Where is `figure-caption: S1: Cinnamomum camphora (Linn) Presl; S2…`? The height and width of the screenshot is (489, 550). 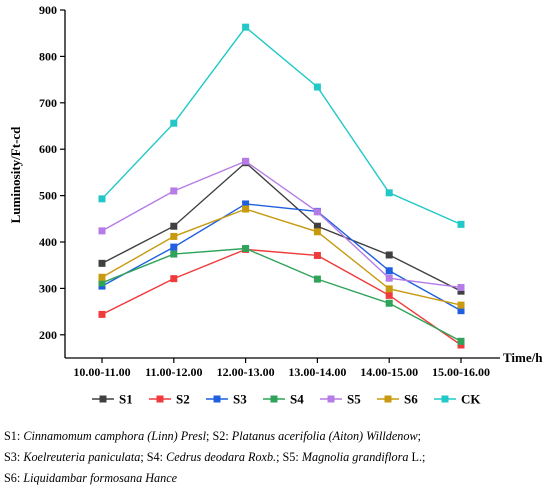
figure-caption: S1: Cinnamomum camphora (Linn) Presl; S2… is located at coordinates (276, 457).